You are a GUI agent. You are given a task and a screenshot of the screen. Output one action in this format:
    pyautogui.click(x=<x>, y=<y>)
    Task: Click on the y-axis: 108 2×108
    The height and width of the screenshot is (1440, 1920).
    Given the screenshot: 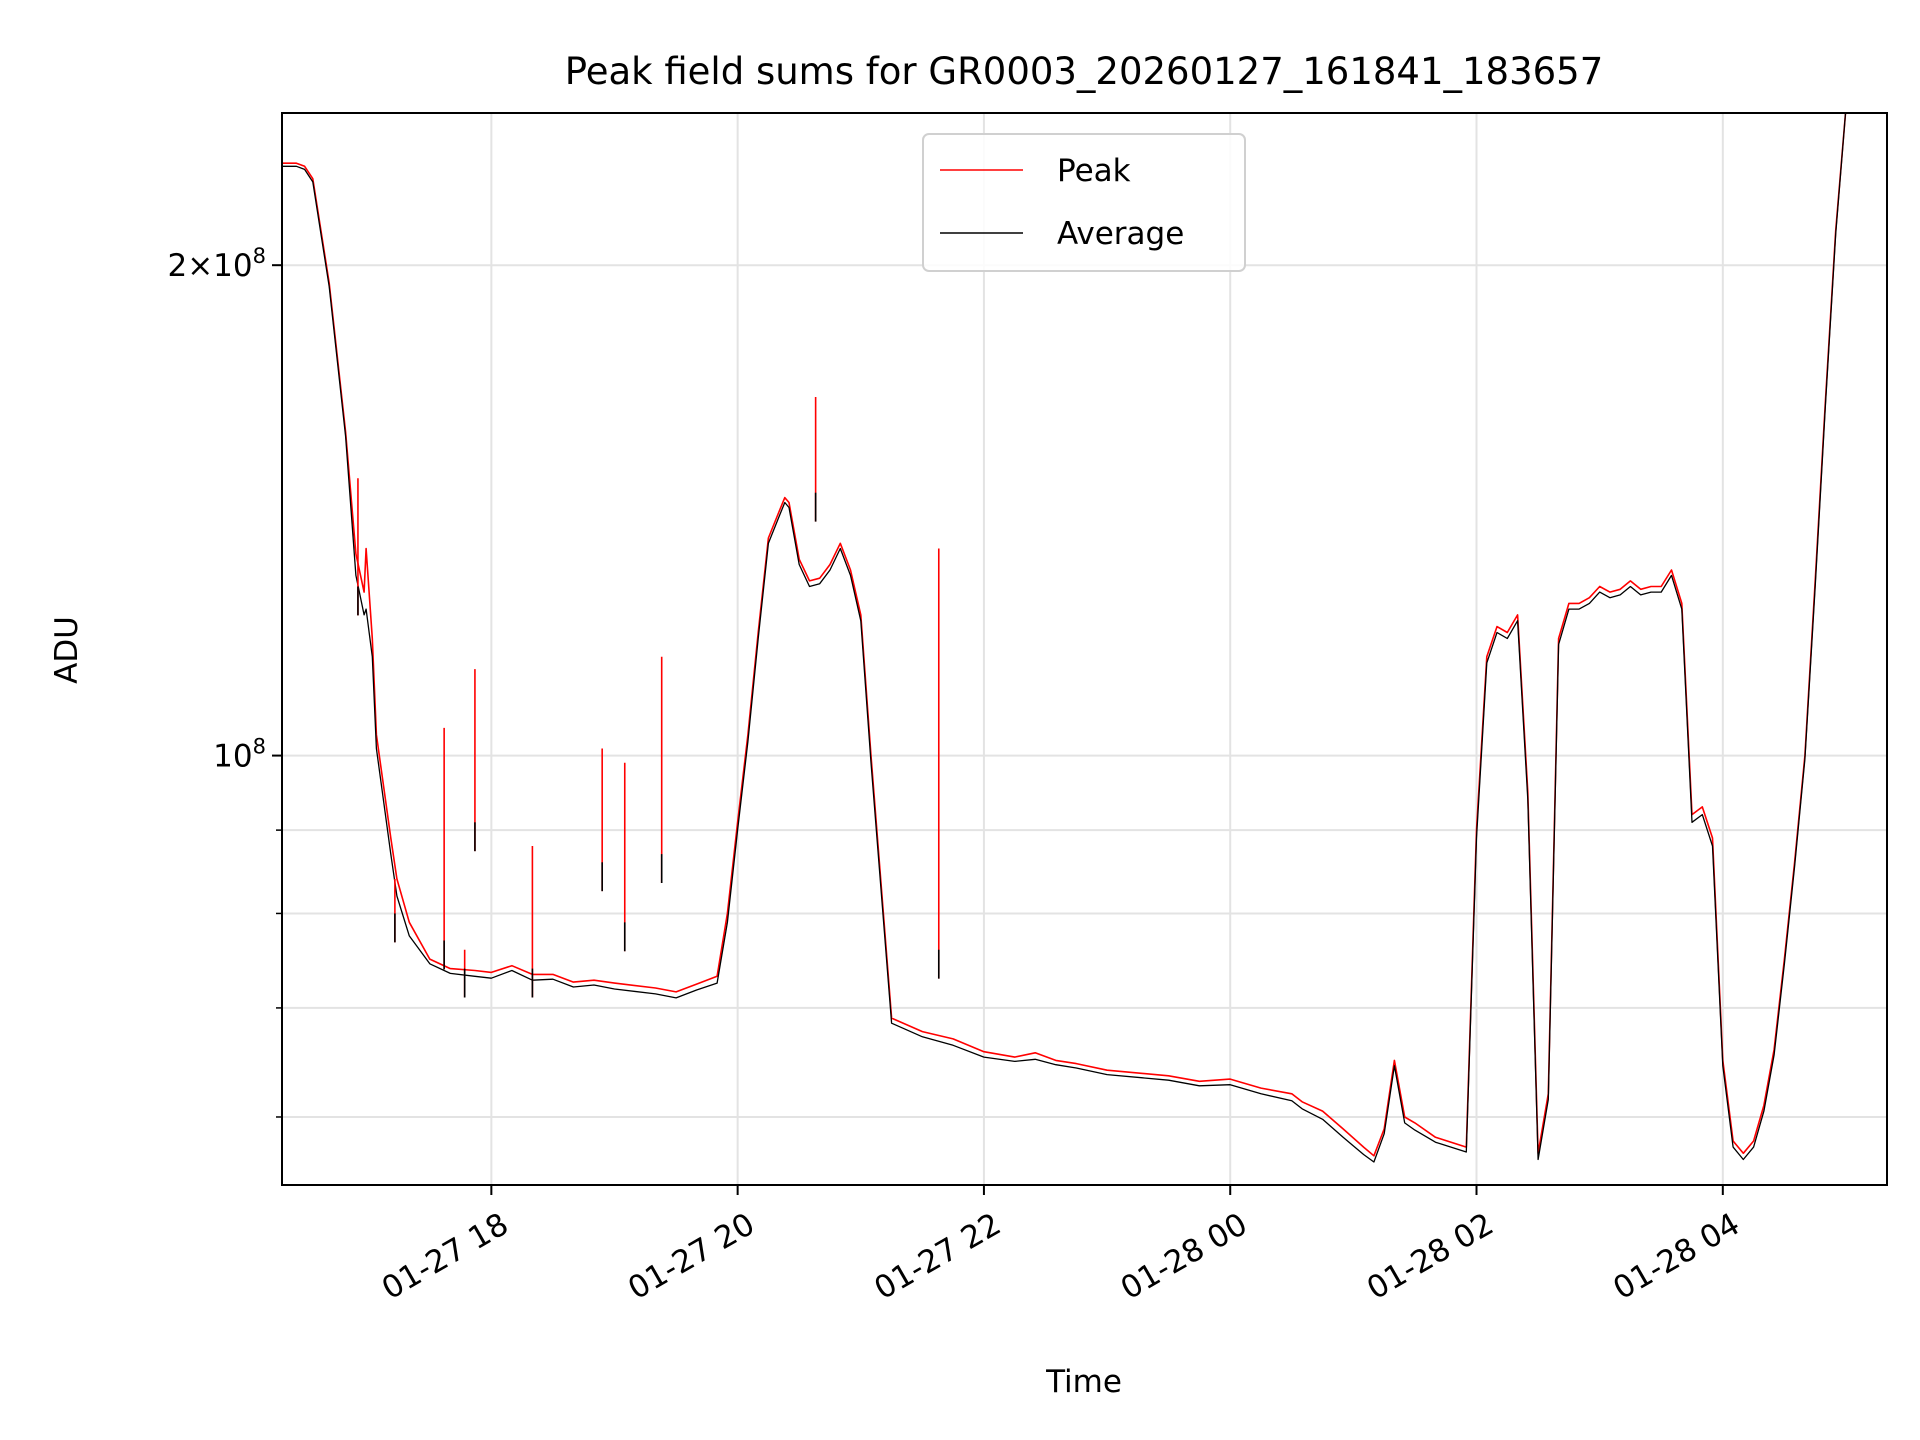 What is the action you would take?
    pyautogui.click(x=224, y=681)
    